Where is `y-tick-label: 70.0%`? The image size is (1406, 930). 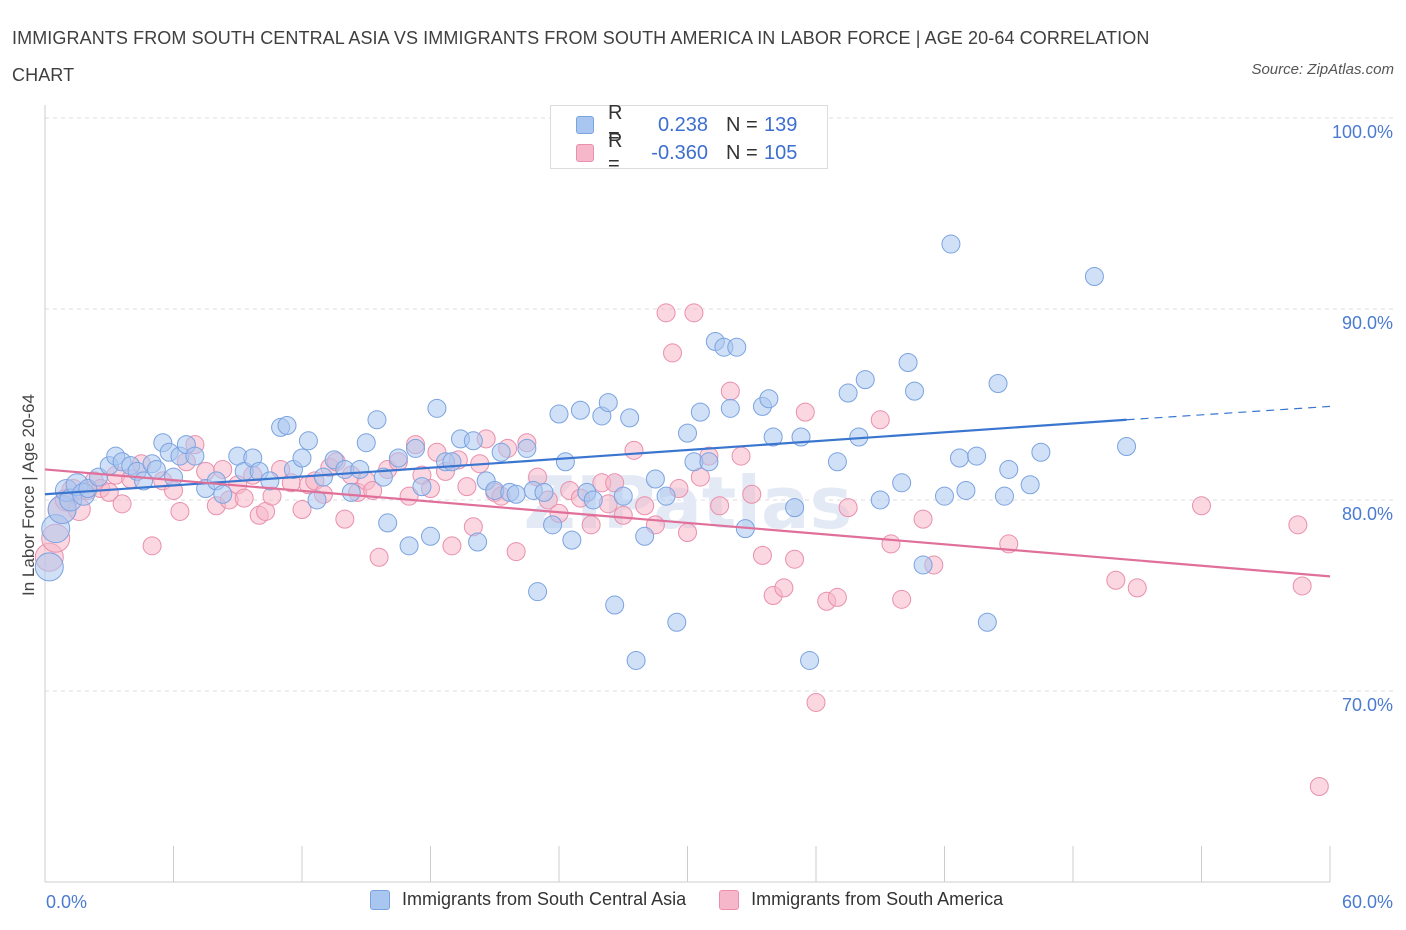
y-tick-label: 70.0% is located at coordinates (1367, 705).